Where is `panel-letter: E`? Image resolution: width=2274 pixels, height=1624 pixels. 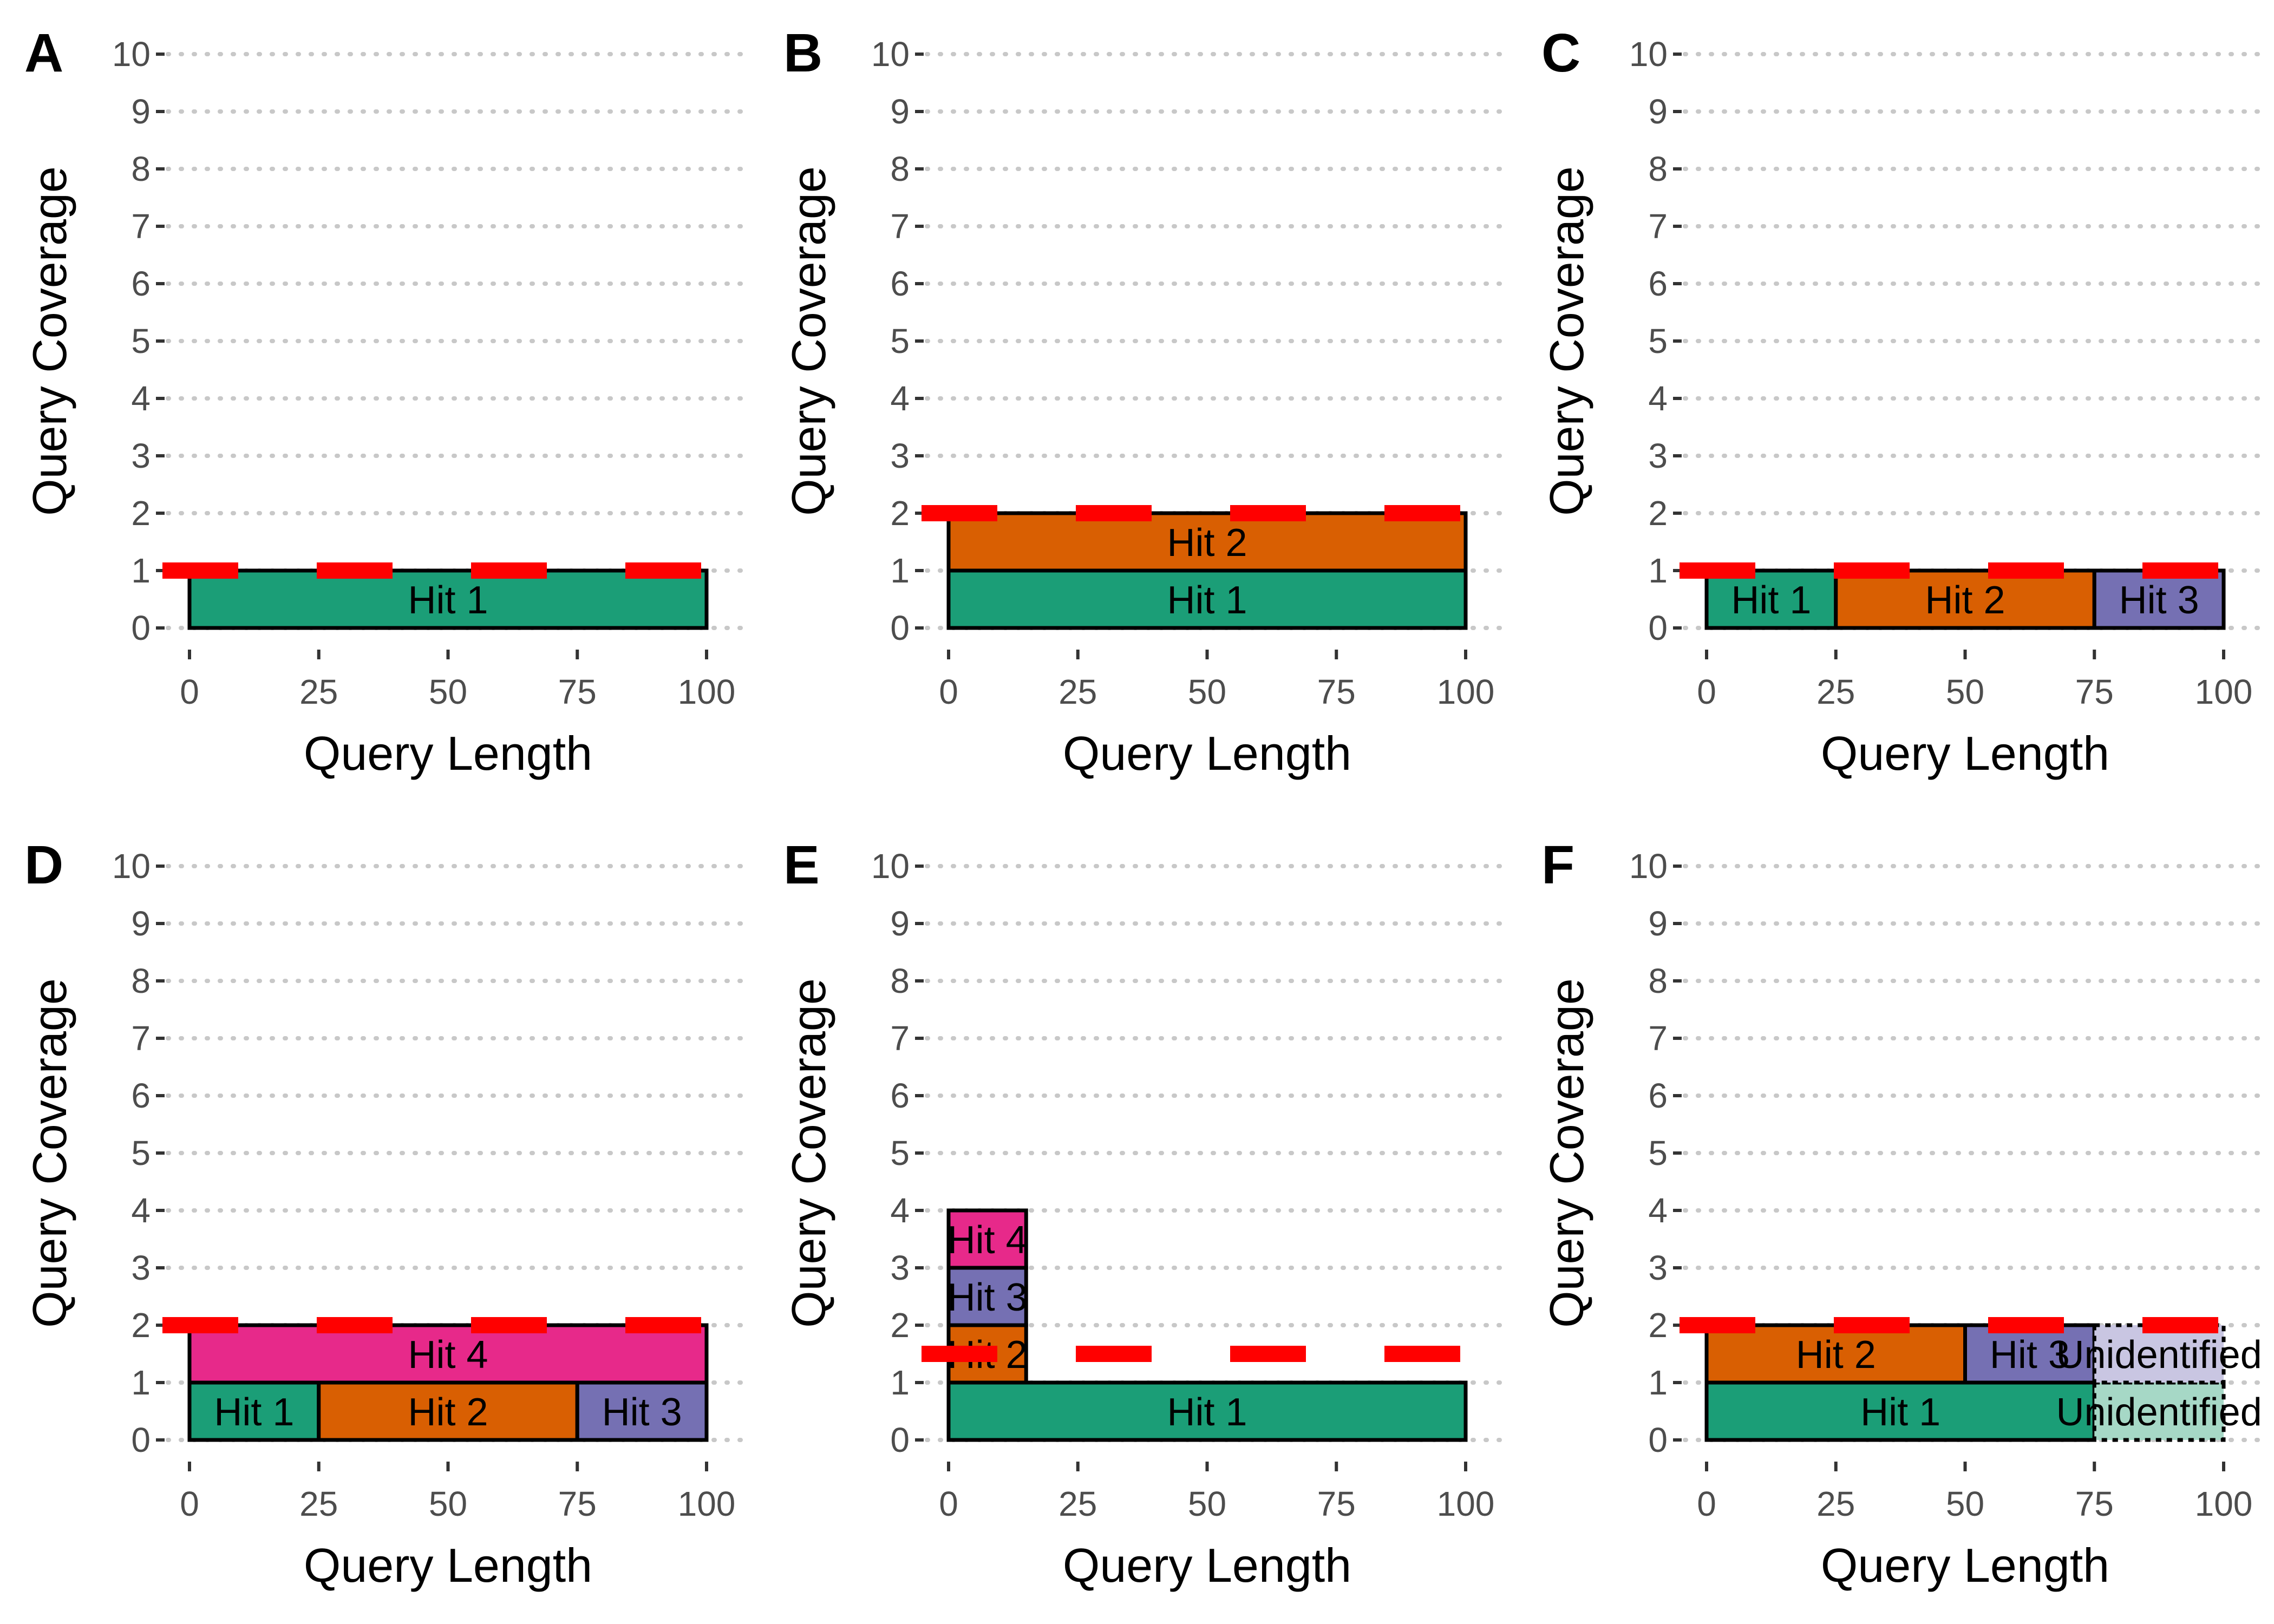
panel-letter: E is located at coordinates (802, 865).